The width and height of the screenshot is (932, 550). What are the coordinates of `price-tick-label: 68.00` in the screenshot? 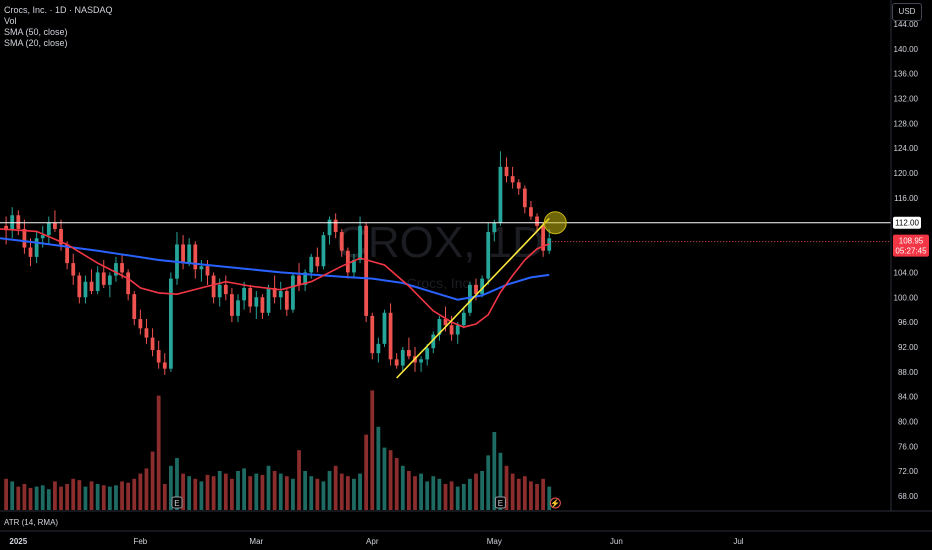 It's located at (908, 496).